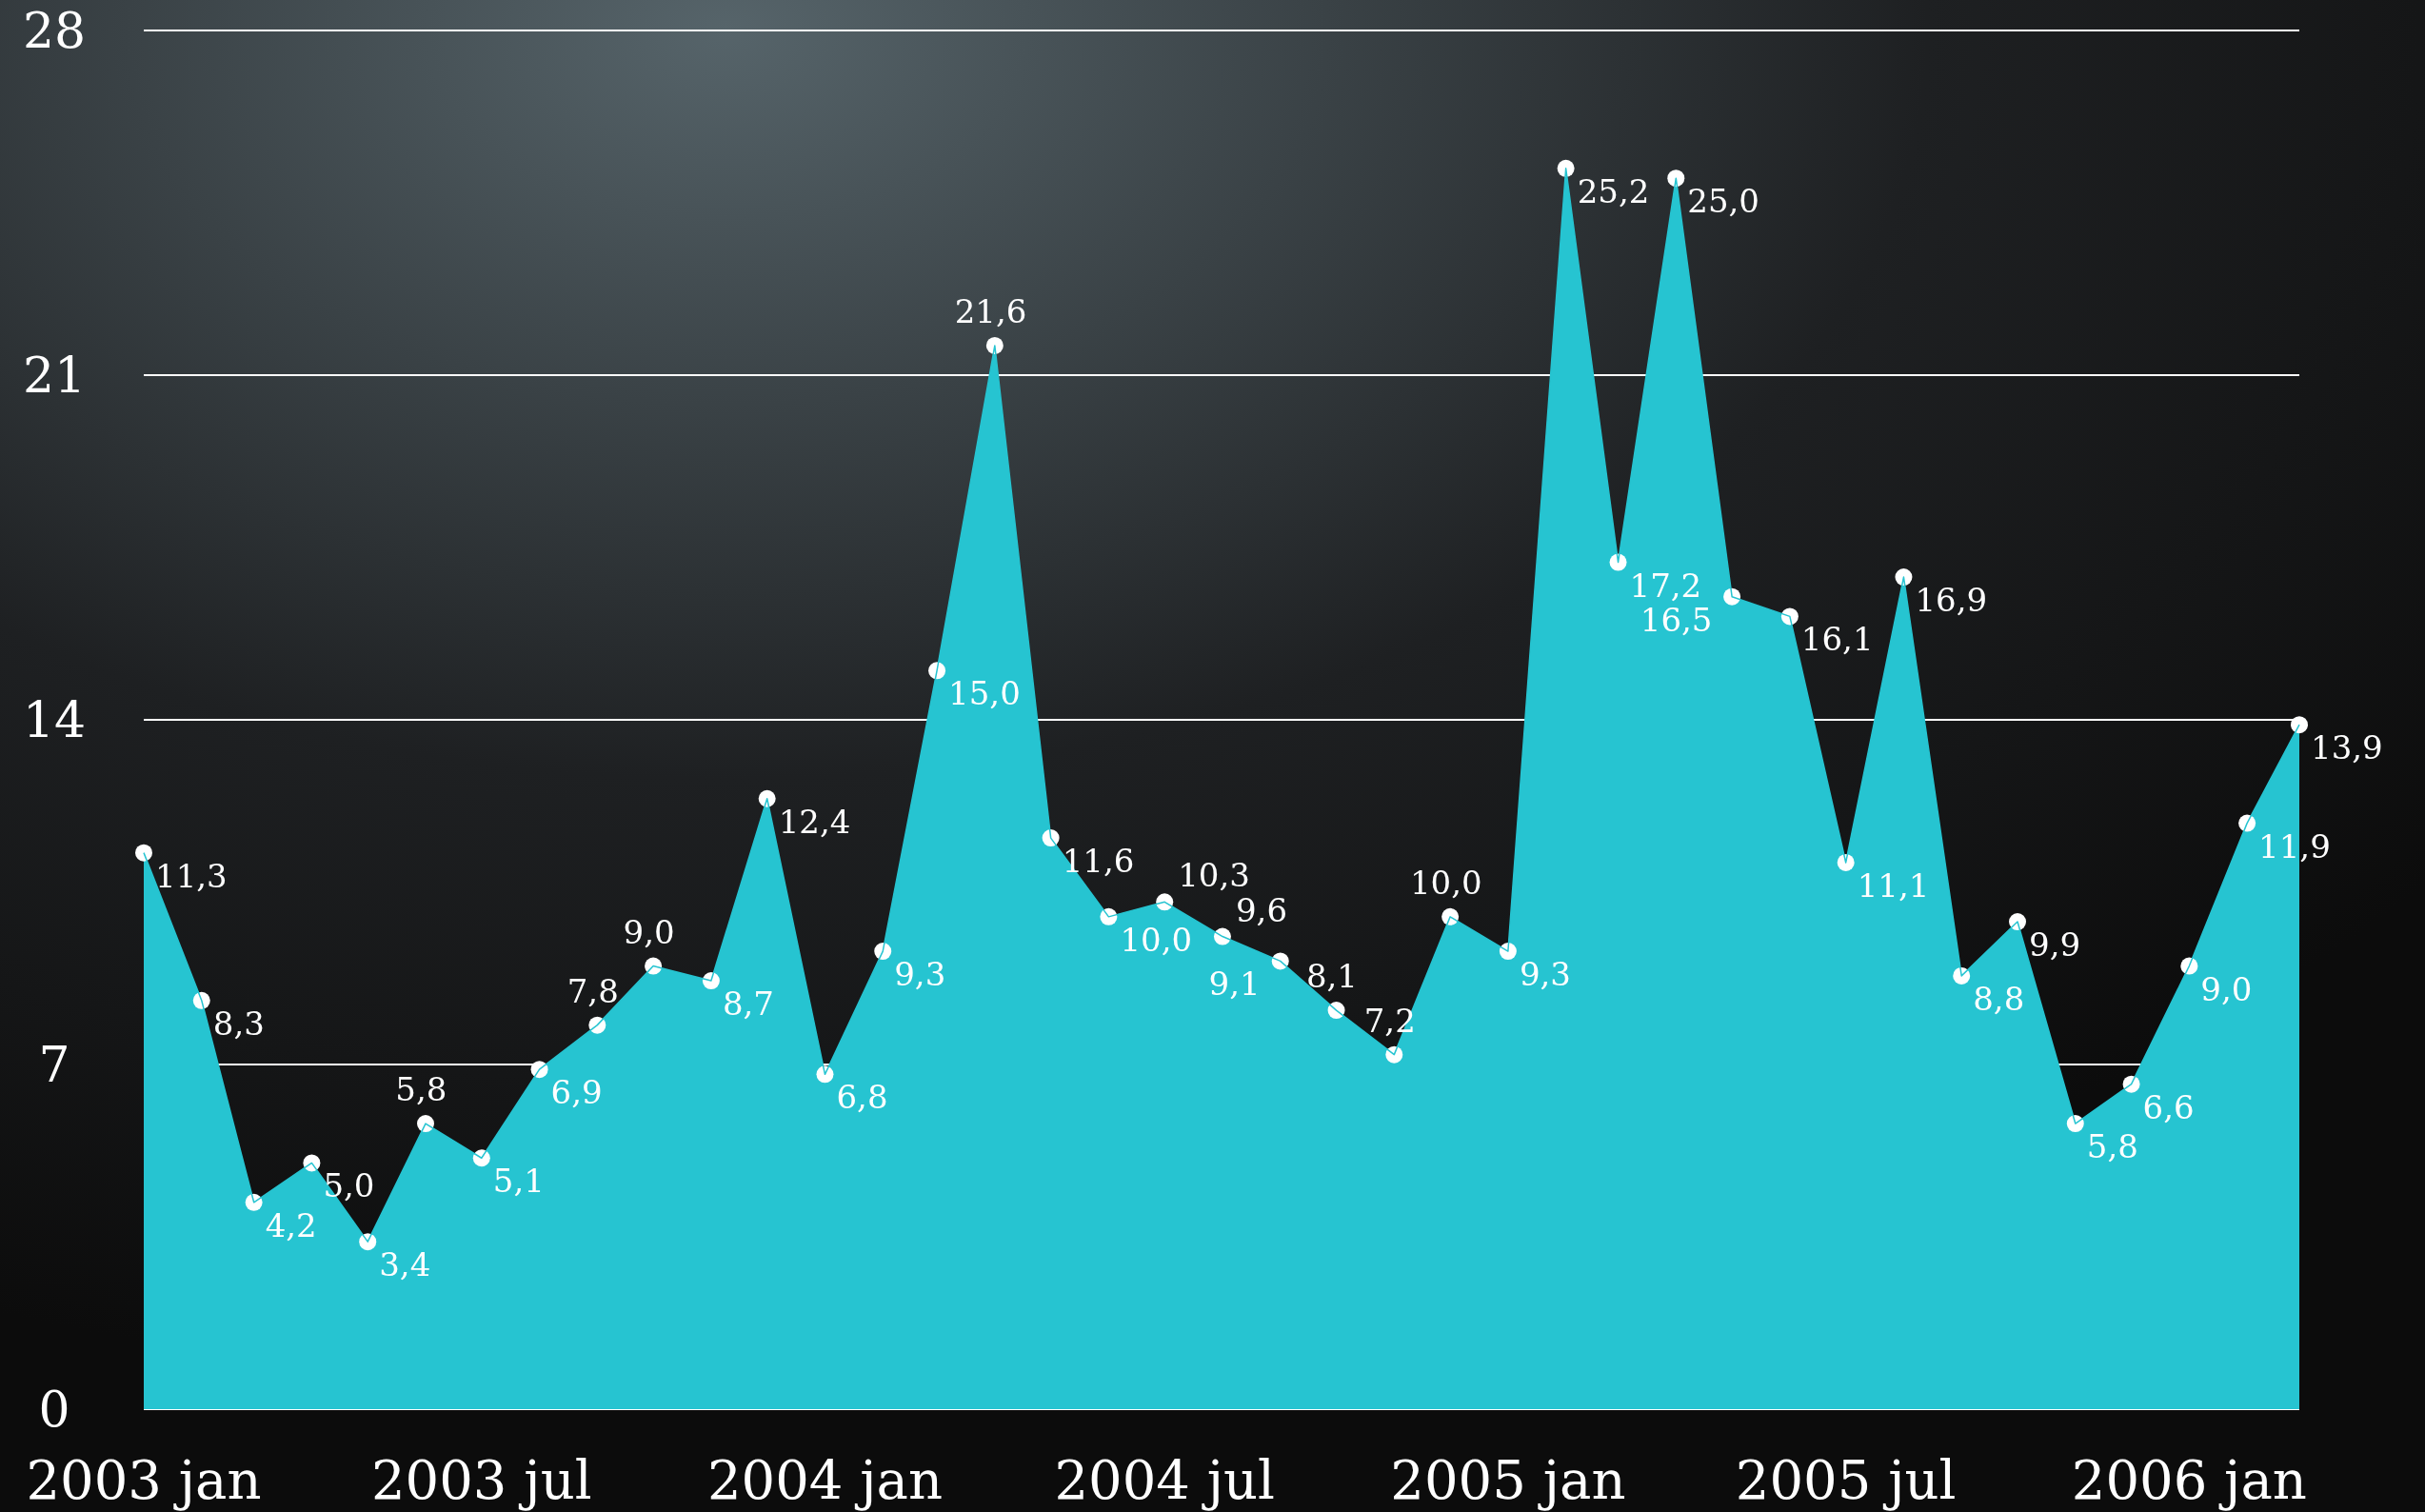  I want to click on data-label: 6,6, so click(2168, 1106).